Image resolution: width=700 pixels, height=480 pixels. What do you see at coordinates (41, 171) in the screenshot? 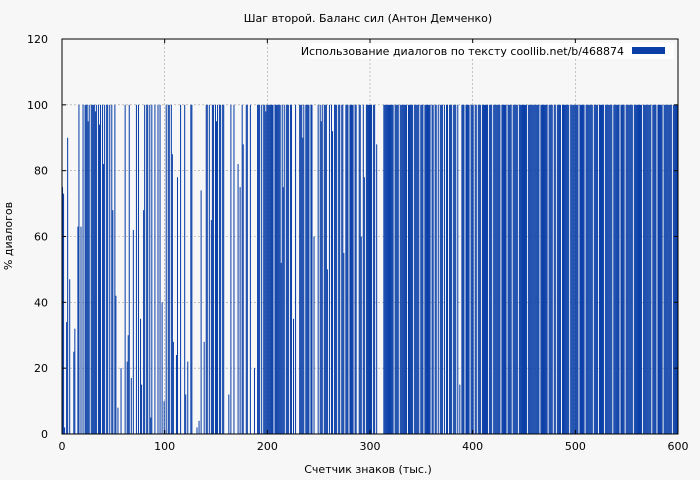
I see `y-tick-label: 80` at bounding box center [41, 171].